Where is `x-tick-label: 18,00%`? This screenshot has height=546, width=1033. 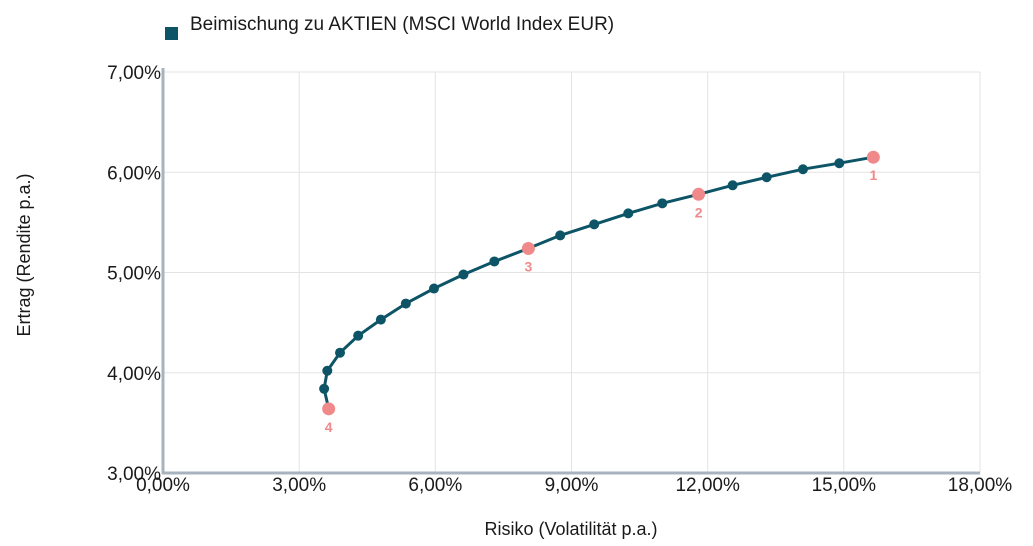
x-tick-label: 18,00% is located at coordinates (980, 485).